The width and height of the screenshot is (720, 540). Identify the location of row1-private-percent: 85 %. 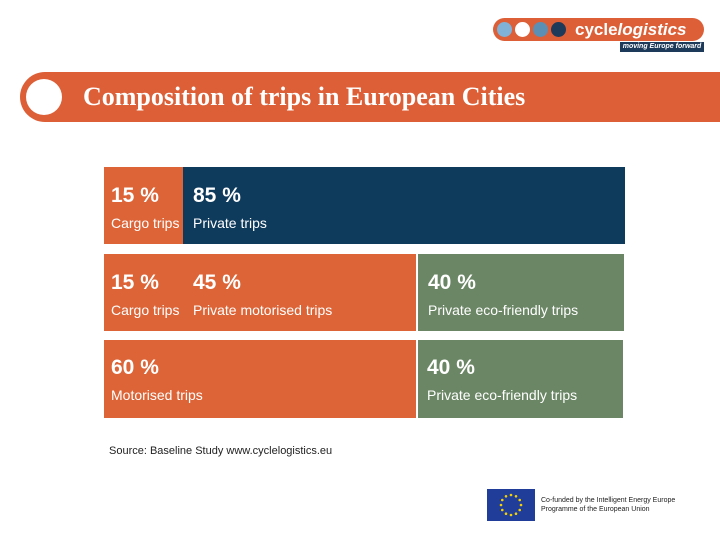
(217, 195).